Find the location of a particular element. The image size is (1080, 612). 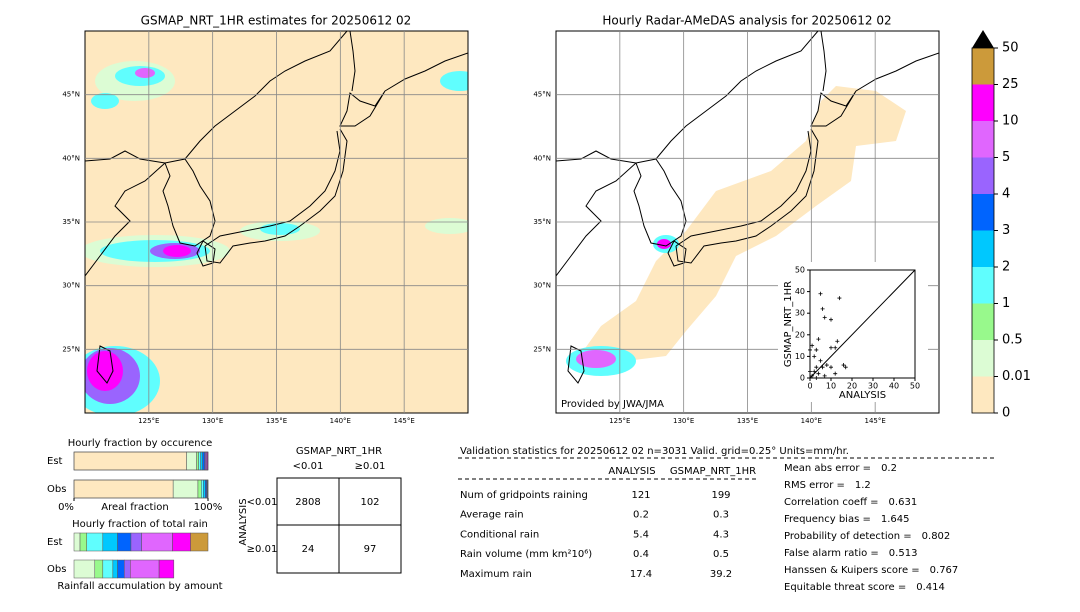

score-label: False alarm ratio = is located at coordinates (831, 553).